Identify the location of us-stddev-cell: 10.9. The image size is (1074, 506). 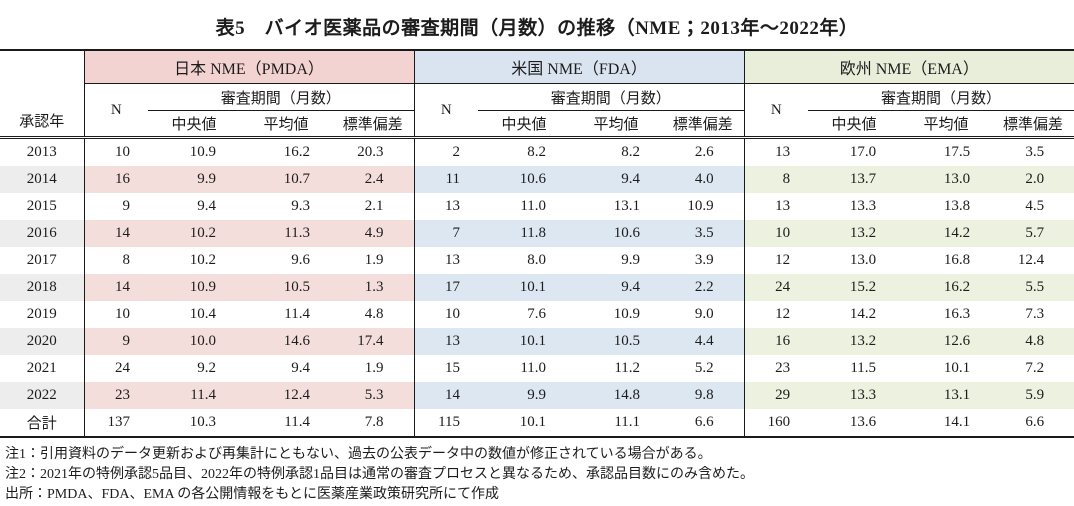
(700, 206).